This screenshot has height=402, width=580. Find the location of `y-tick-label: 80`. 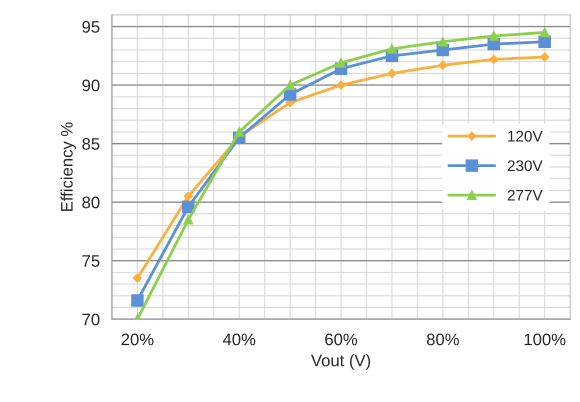

y-tick-label: 80 is located at coordinates (91, 202).